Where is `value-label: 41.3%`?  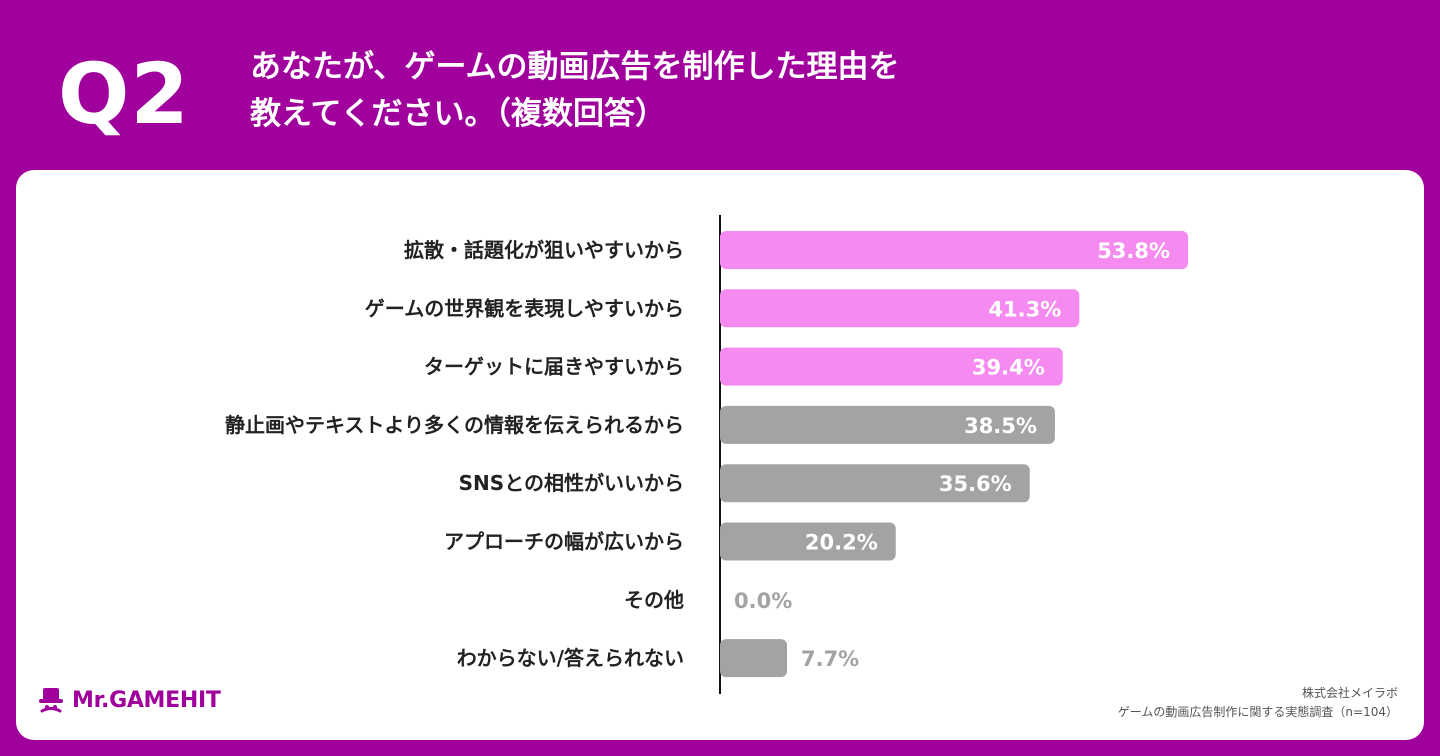 value-label: 41.3% is located at coordinates (1024, 309).